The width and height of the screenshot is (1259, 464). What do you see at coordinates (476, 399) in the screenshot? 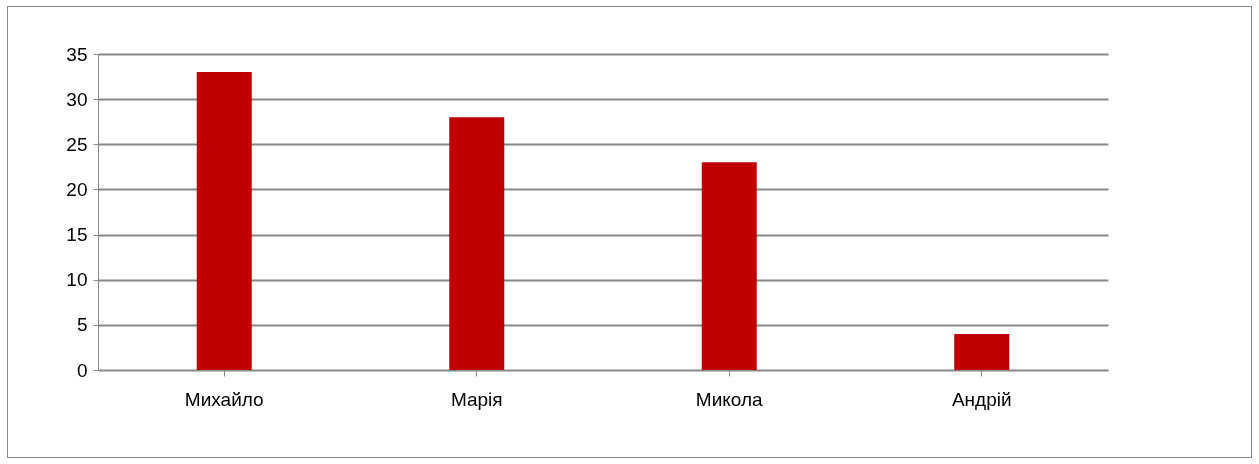
I see `x-tick-label: Марія` at bounding box center [476, 399].